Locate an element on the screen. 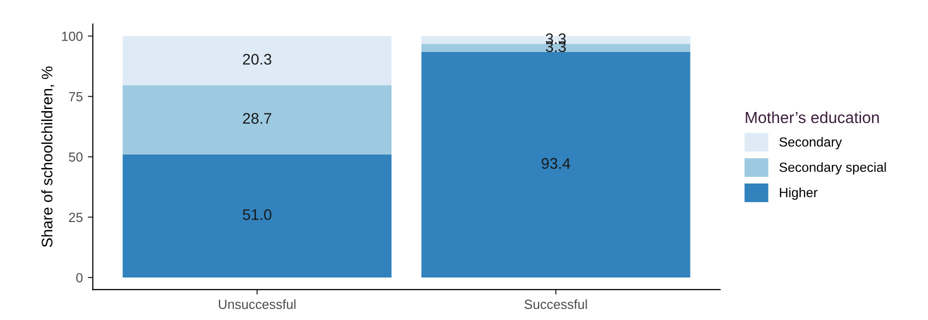  x-tick-label: Successful is located at coordinates (555, 304).